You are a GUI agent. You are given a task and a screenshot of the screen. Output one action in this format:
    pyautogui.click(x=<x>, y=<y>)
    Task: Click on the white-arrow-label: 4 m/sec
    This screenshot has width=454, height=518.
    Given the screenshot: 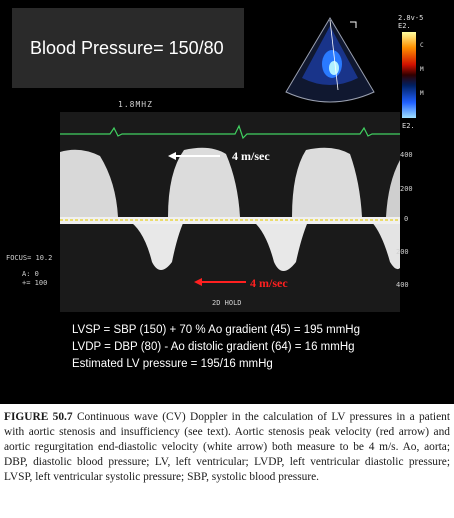 What is the action you would take?
    pyautogui.click(x=251, y=156)
    